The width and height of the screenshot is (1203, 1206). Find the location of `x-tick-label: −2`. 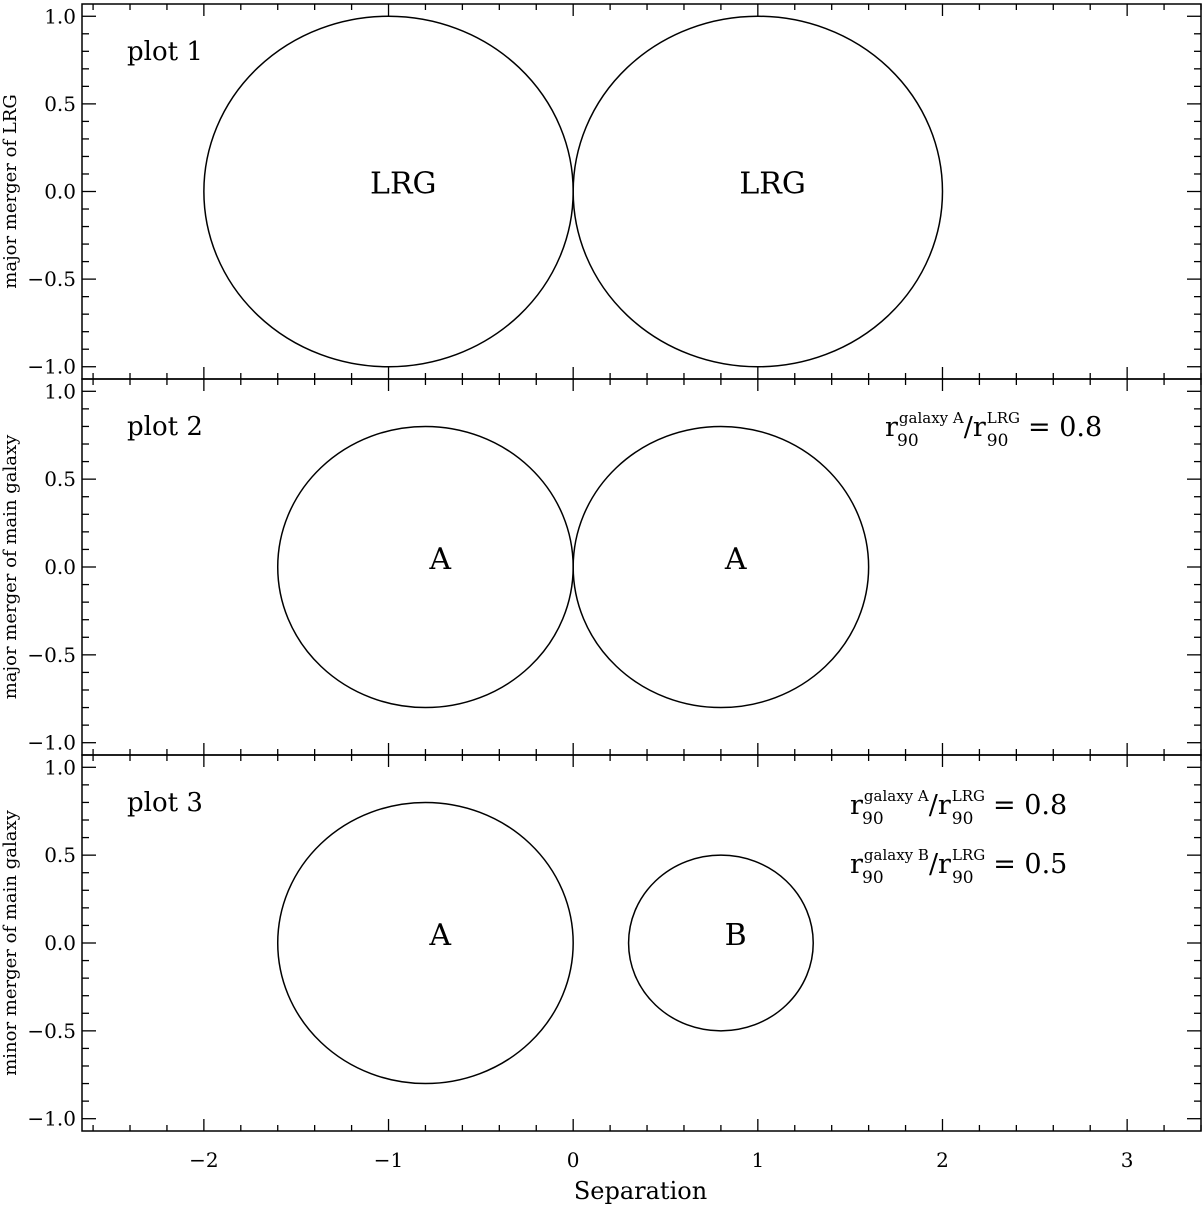

x-tick-label: −2 is located at coordinates (203, 1160).